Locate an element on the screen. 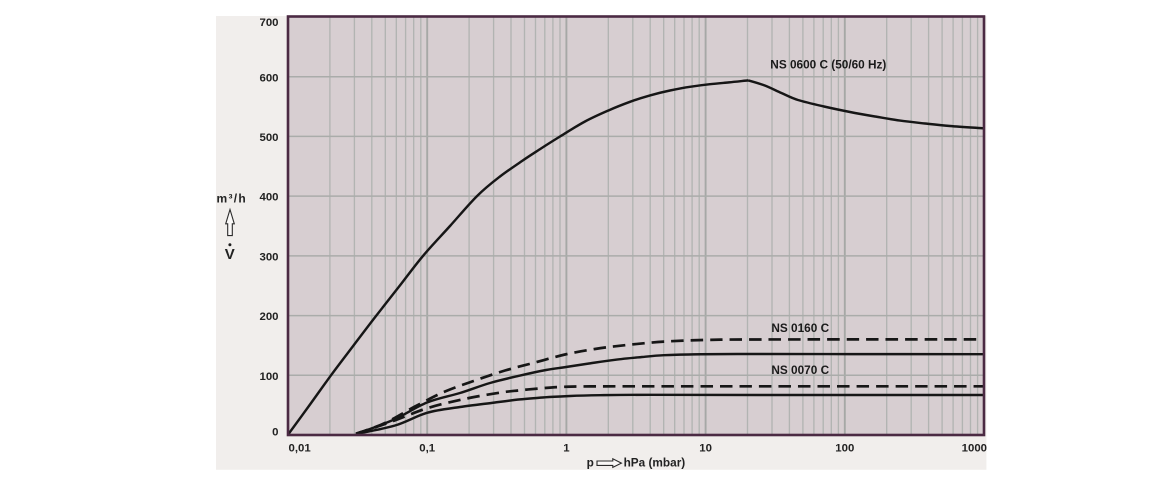 This screenshot has height=480, width=1160. svg-text: 200 is located at coordinates (268, 317).